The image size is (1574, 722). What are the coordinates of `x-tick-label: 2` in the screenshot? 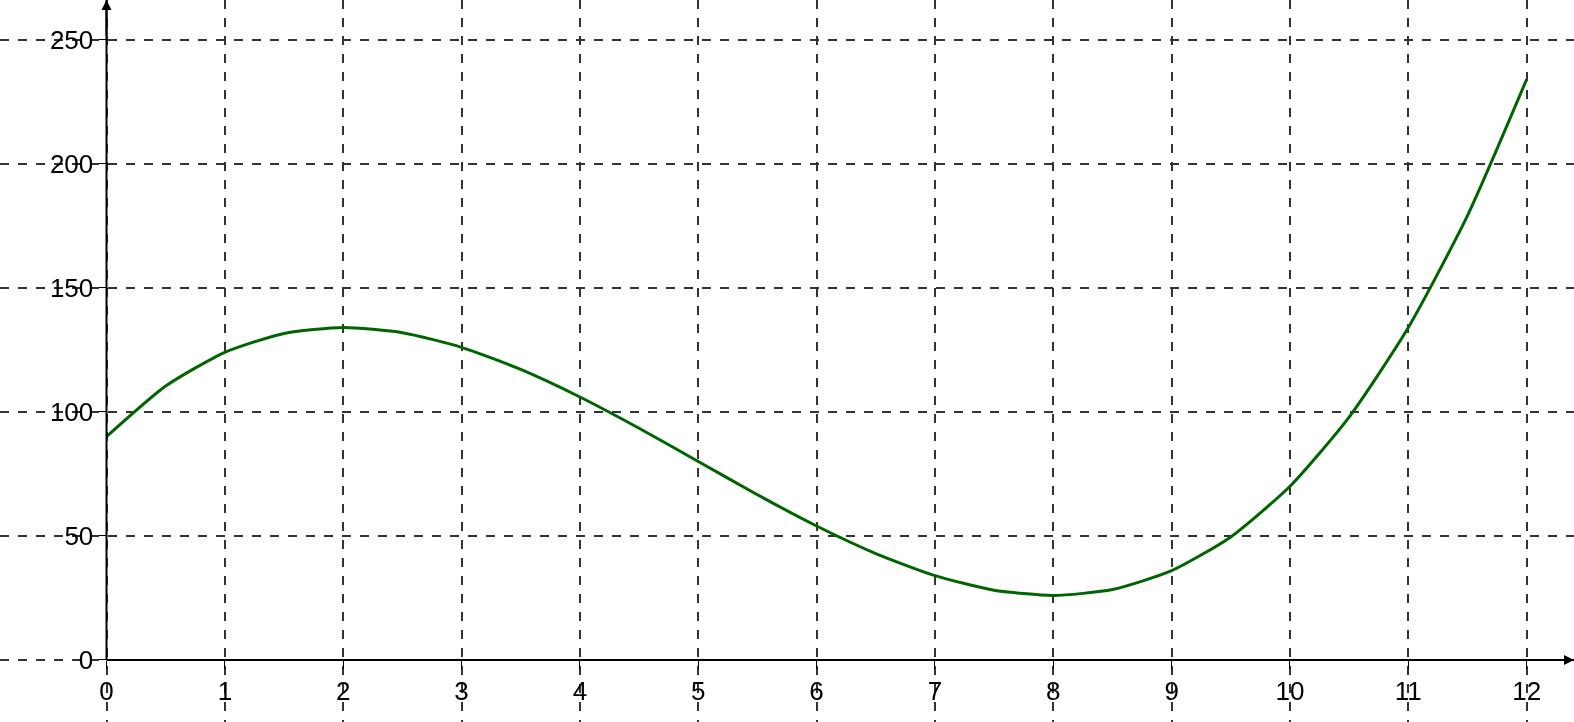 It's located at (343, 691).